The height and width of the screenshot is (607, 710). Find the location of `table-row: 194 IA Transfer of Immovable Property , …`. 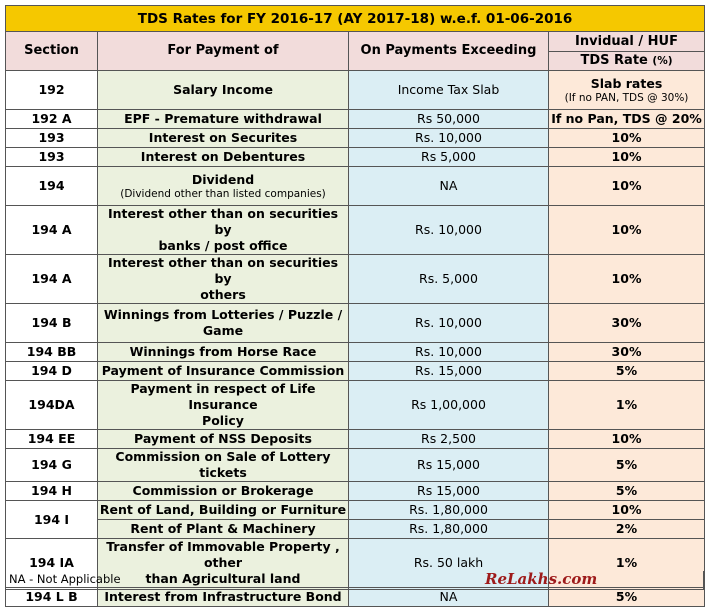

table-row: 194 IA Transfer of Immovable Property , … is located at coordinates (355, 563).